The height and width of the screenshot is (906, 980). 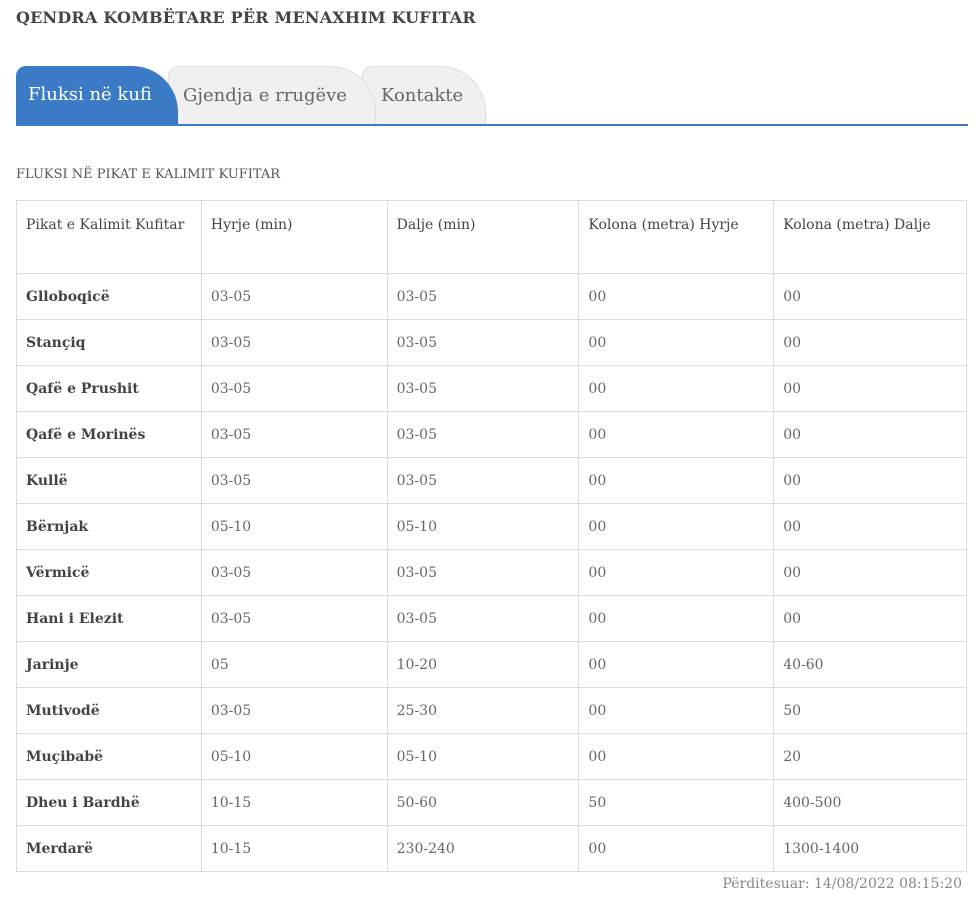 I want to click on tab-gjendja-e-rrugeve: Gjendja e rrugëve, so click(x=272, y=95).